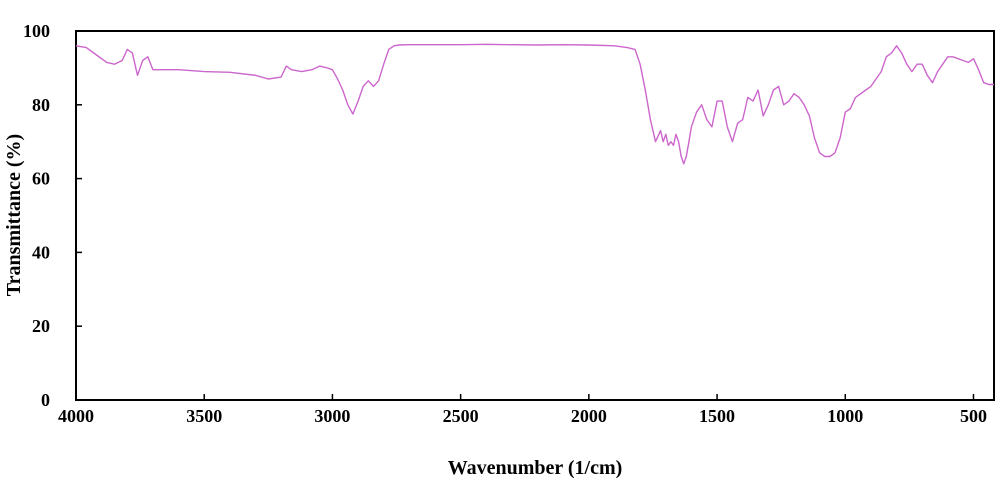 This screenshot has height=491, width=1000. What do you see at coordinates (589, 416) in the screenshot?
I see `x-tick-label-2000: 2000` at bounding box center [589, 416].